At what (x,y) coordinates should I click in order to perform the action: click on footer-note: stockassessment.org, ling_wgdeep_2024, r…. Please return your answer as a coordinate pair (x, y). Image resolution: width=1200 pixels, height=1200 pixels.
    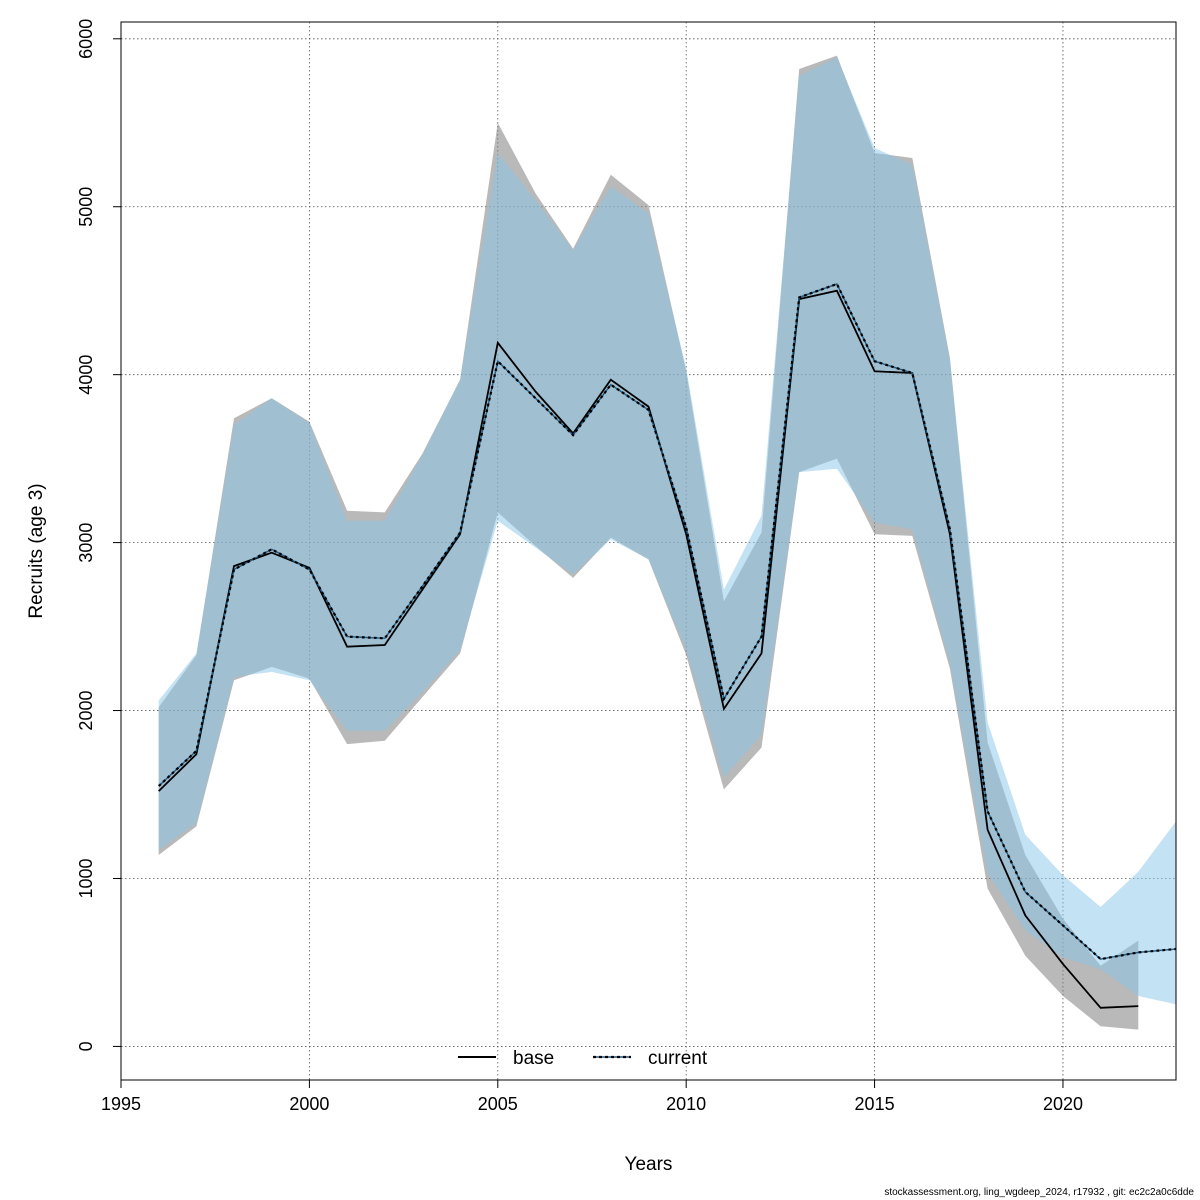
    Looking at the image, I should click on (1039, 1192).